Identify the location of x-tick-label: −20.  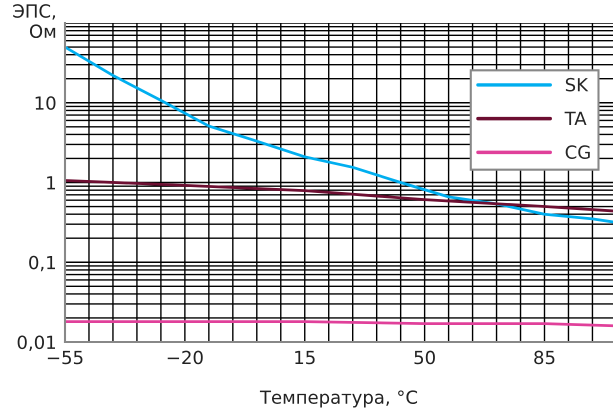
(185, 357).